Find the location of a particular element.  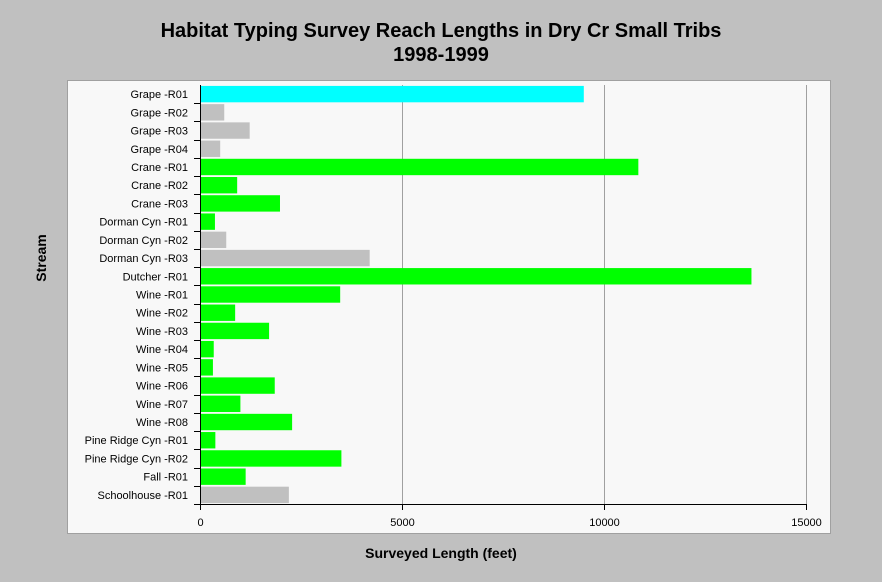

y-tick-label-18: Wine -R08 is located at coordinates (162, 423).